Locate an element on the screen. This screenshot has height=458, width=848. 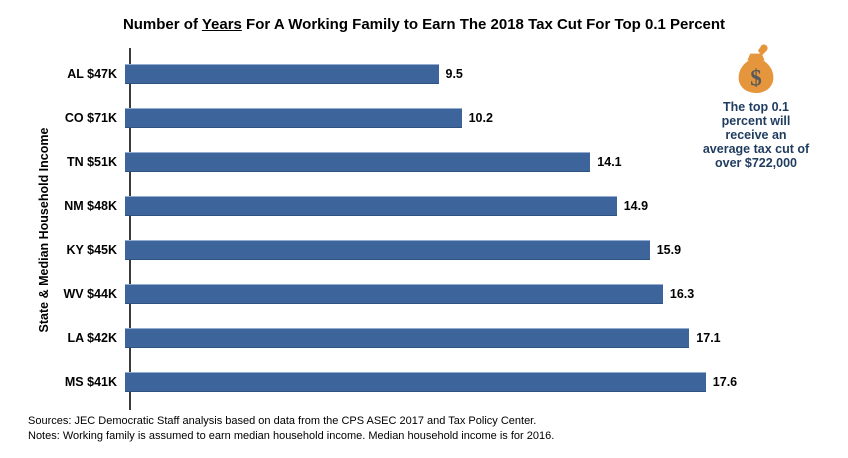
bar-track: 17.1 is located at coordinates (455, 338).